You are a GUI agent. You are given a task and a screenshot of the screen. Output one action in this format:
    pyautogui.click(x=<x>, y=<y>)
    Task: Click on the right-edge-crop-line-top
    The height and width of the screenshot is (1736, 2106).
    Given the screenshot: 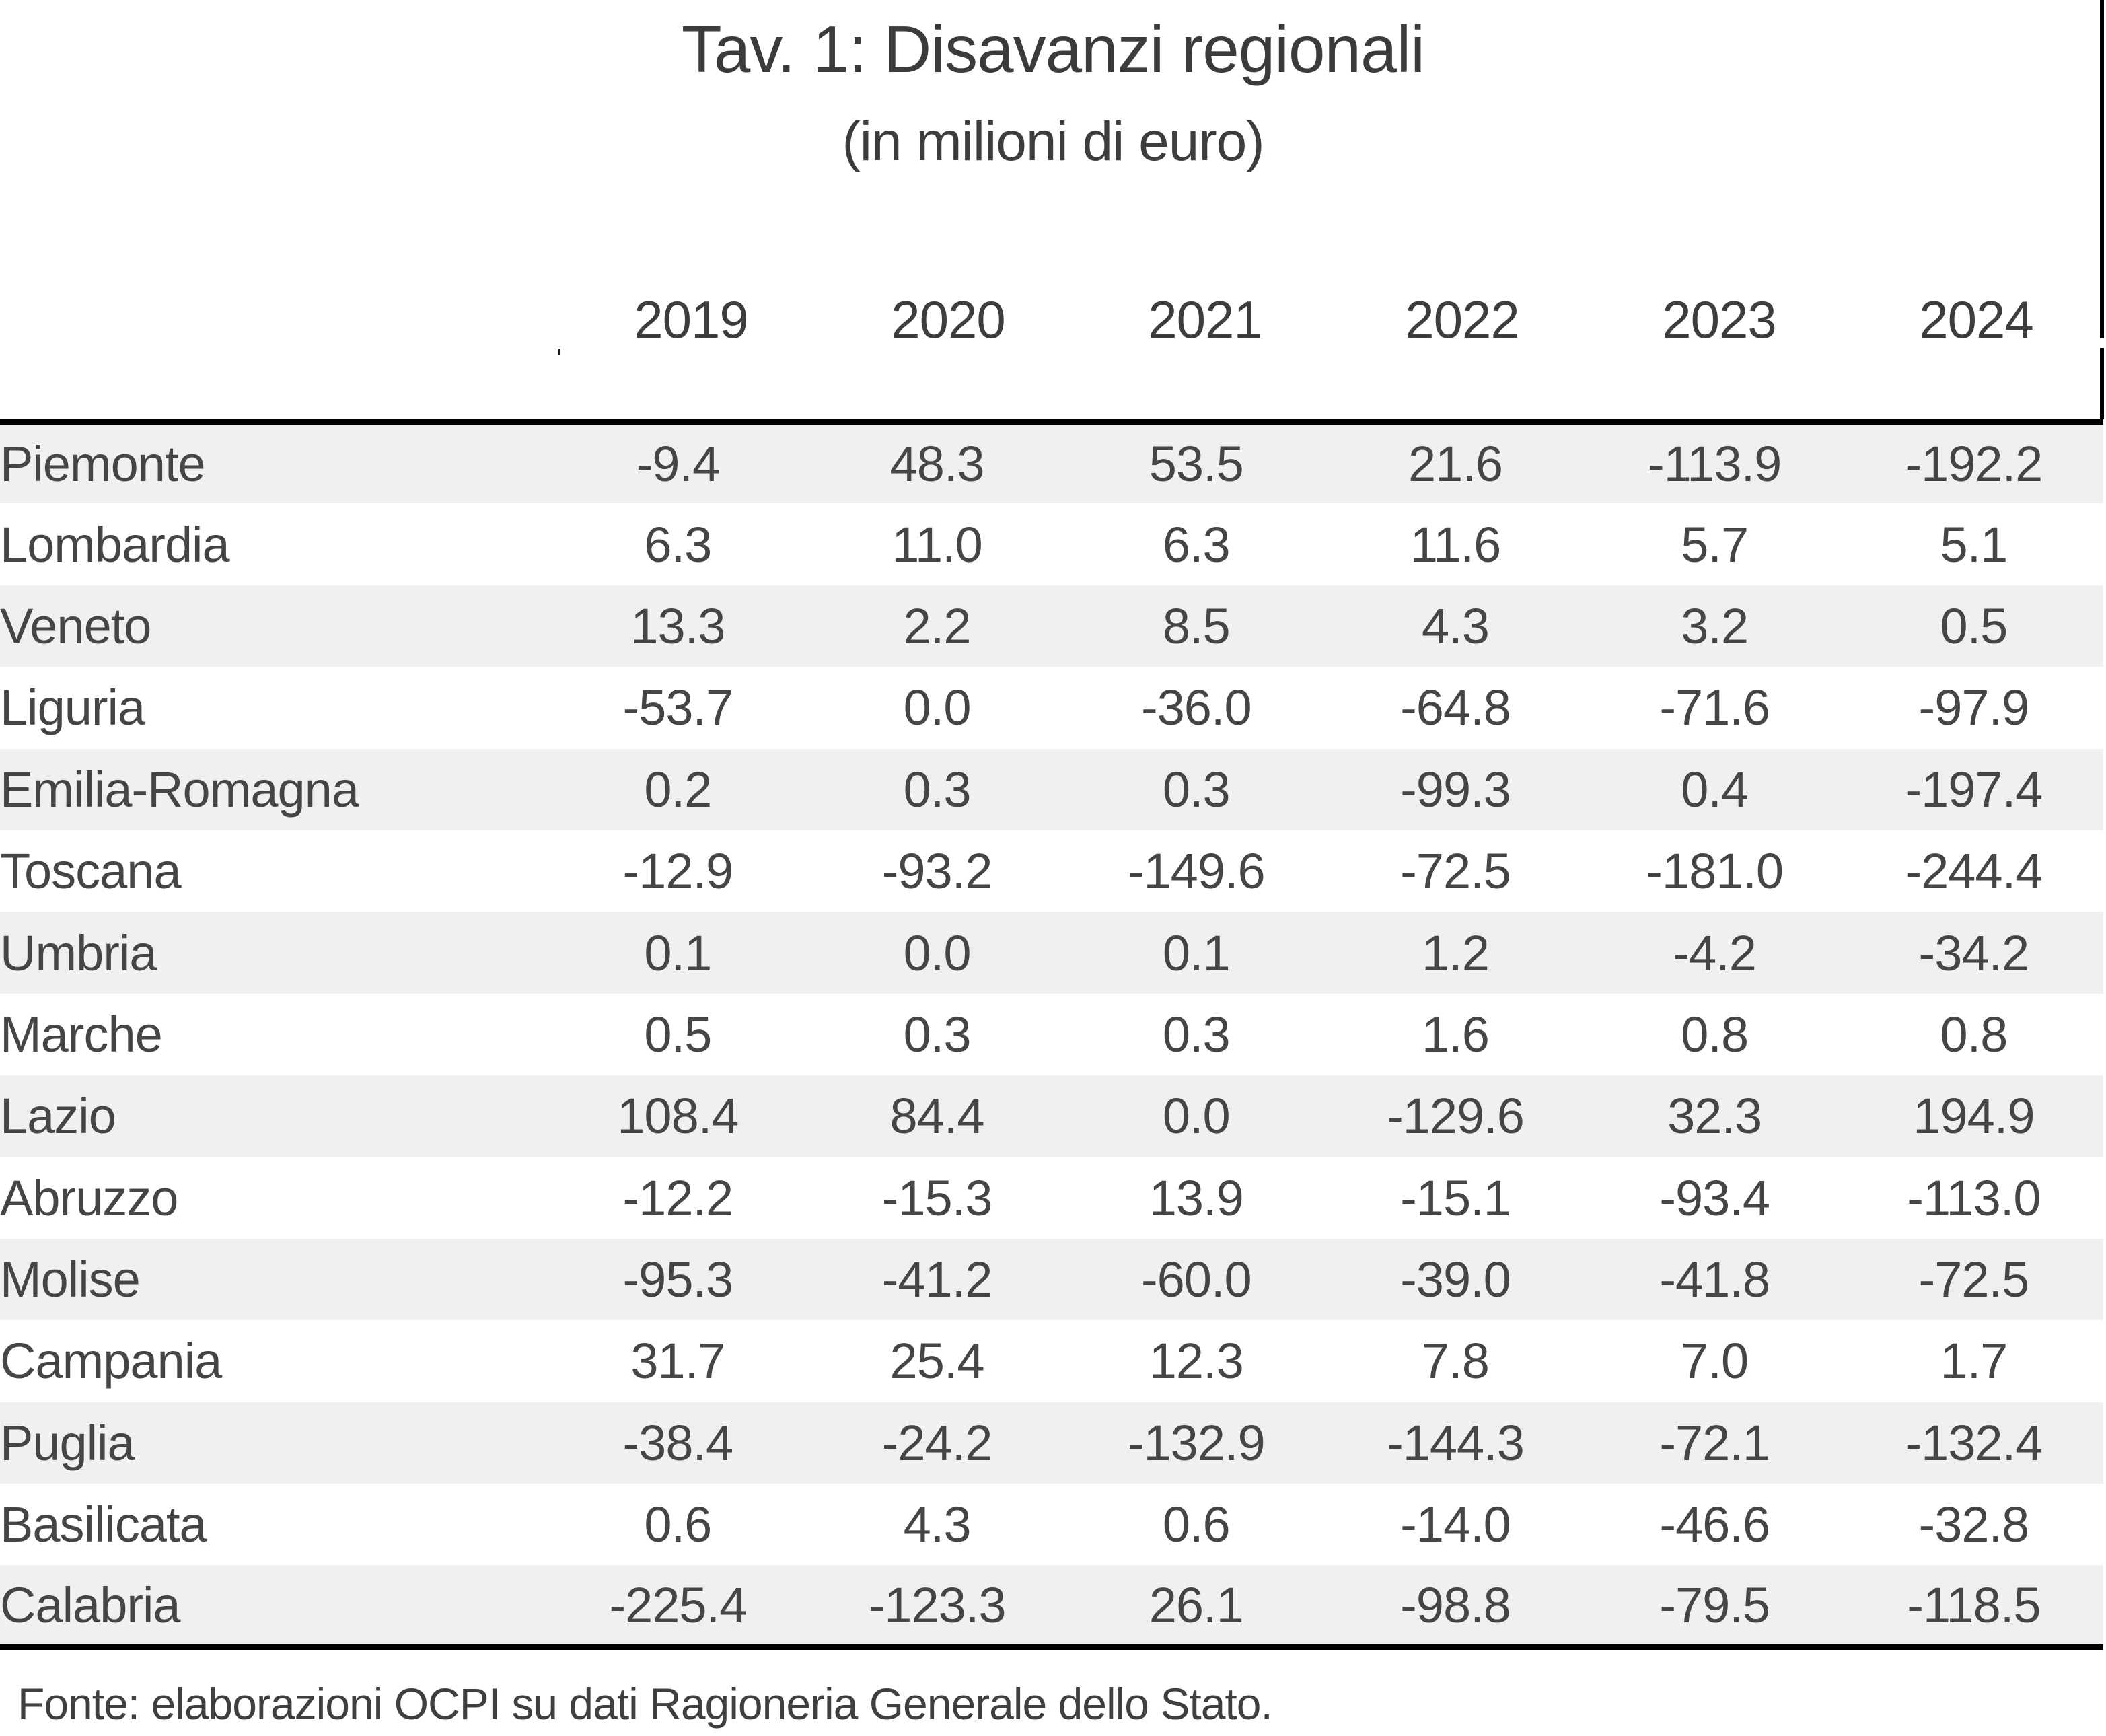 What is the action you would take?
    pyautogui.click(x=2102, y=169)
    